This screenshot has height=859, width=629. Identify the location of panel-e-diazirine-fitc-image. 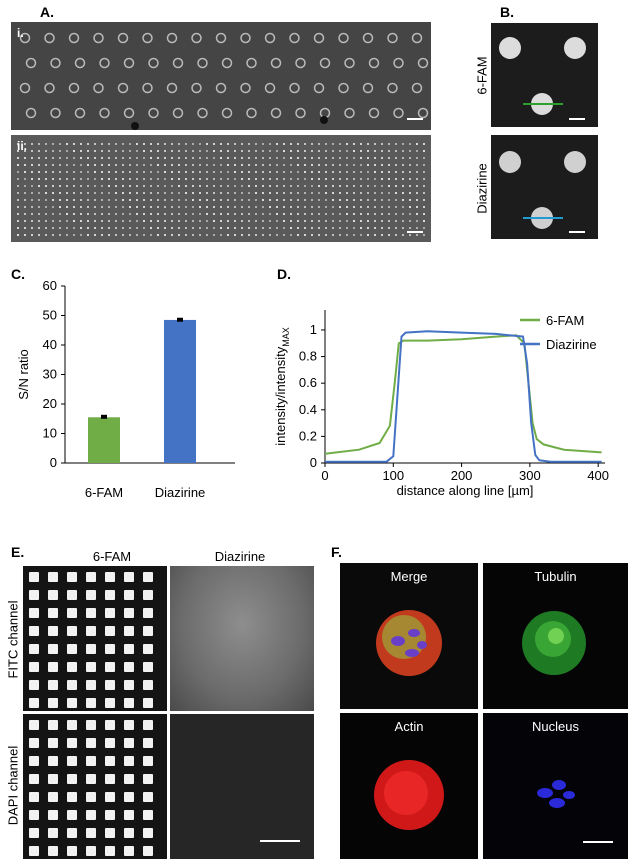
(242, 638).